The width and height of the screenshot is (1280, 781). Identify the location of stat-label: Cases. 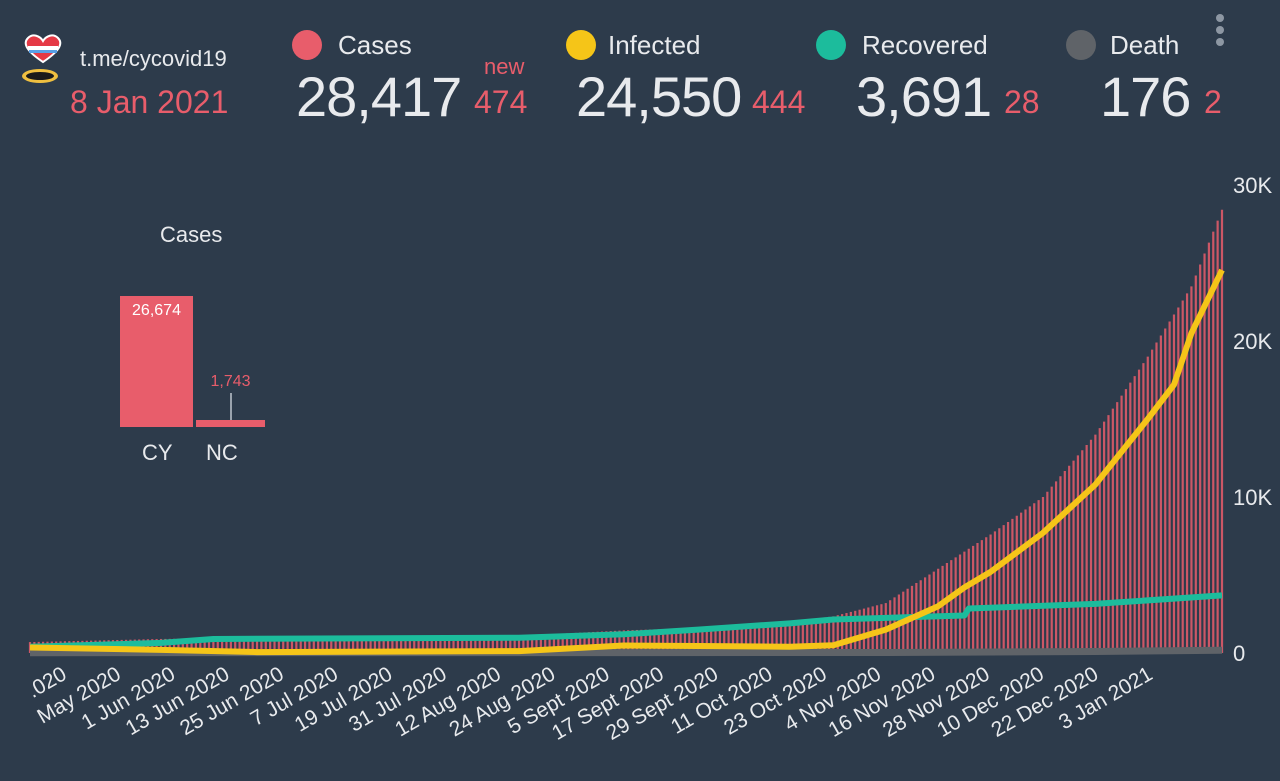
(375, 45).